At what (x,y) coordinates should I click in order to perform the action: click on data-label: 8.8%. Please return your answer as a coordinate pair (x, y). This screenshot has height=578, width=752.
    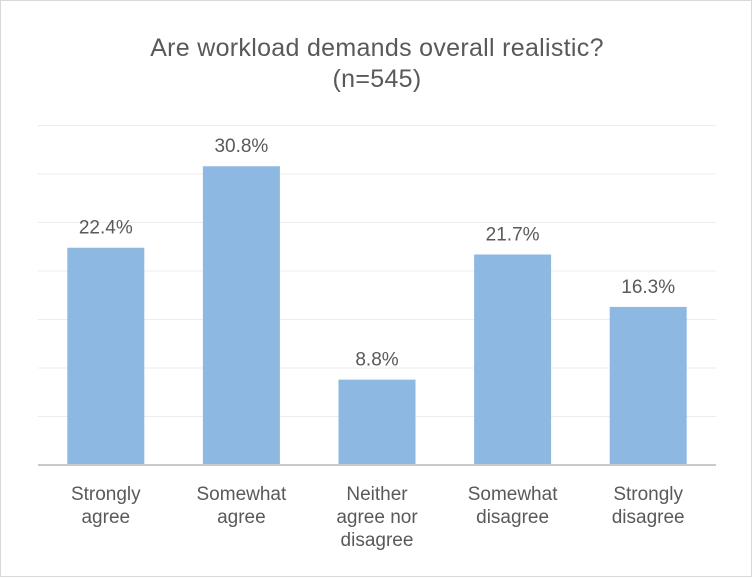
    Looking at the image, I should click on (376, 360).